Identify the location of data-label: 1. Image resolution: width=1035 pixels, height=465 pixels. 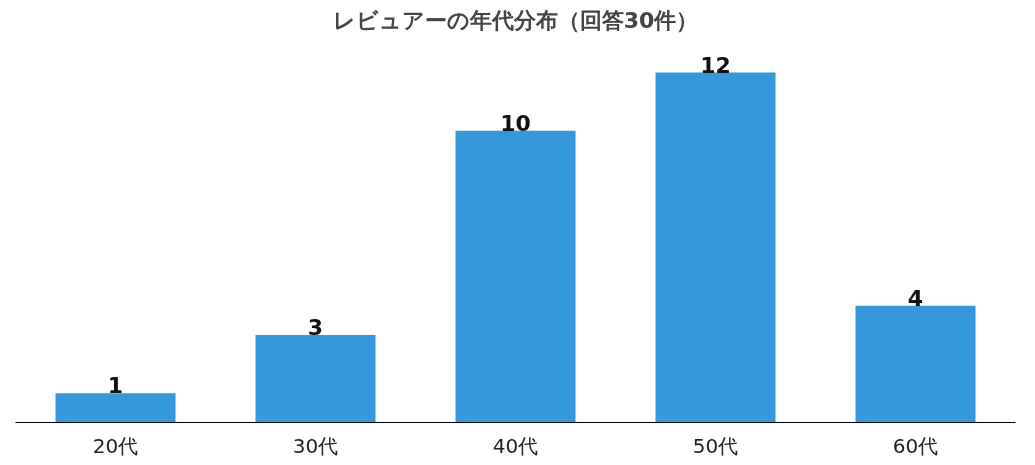
(115, 386).